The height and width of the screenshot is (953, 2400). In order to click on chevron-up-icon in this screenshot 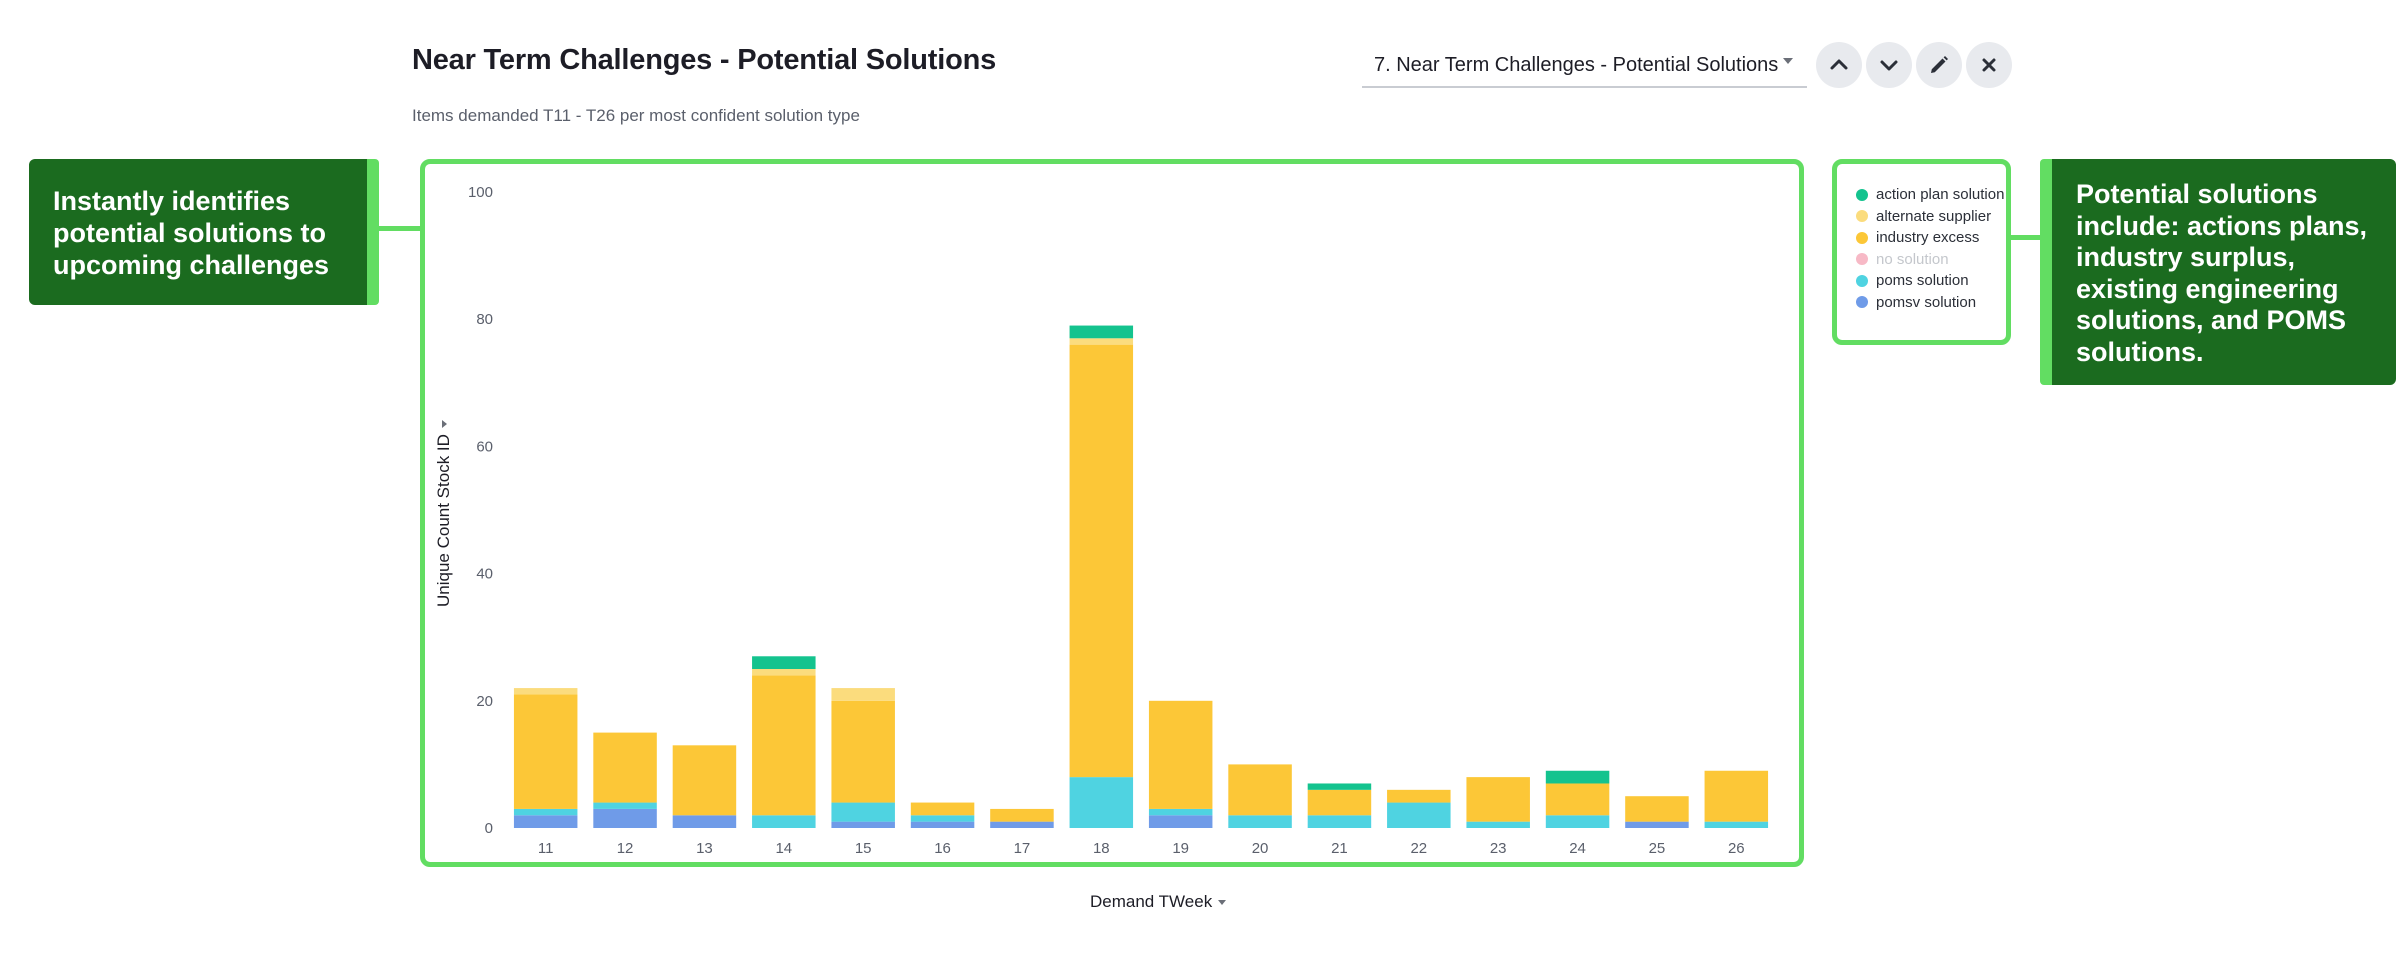, I will do `click(1839, 64)`.